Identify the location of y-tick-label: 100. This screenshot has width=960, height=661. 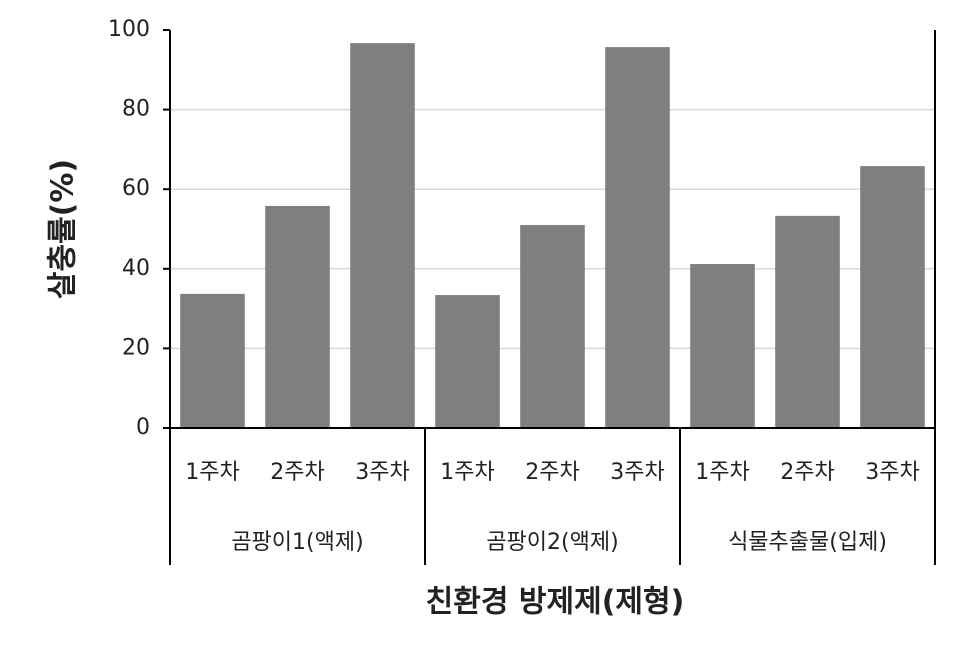
(129, 29).